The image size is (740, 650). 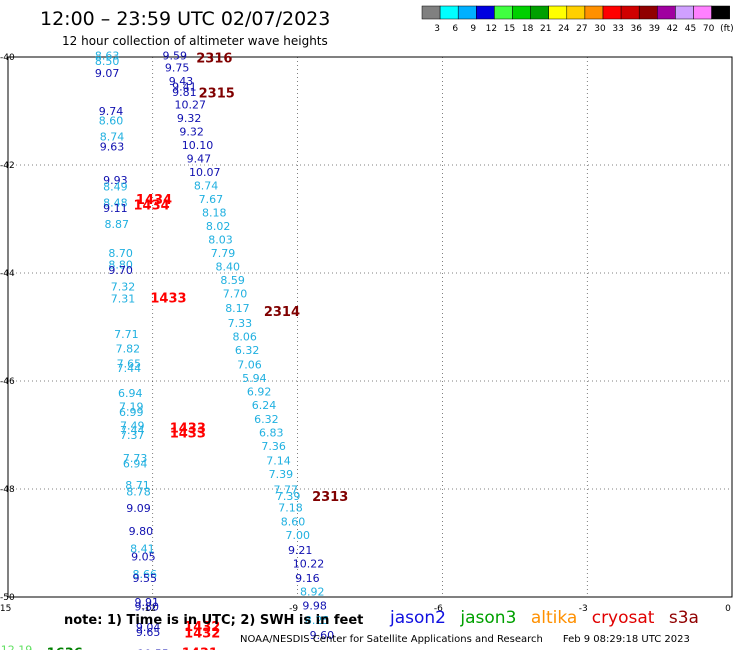 I want to click on wave-height-label: 9.05, so click(x=143, y=556).